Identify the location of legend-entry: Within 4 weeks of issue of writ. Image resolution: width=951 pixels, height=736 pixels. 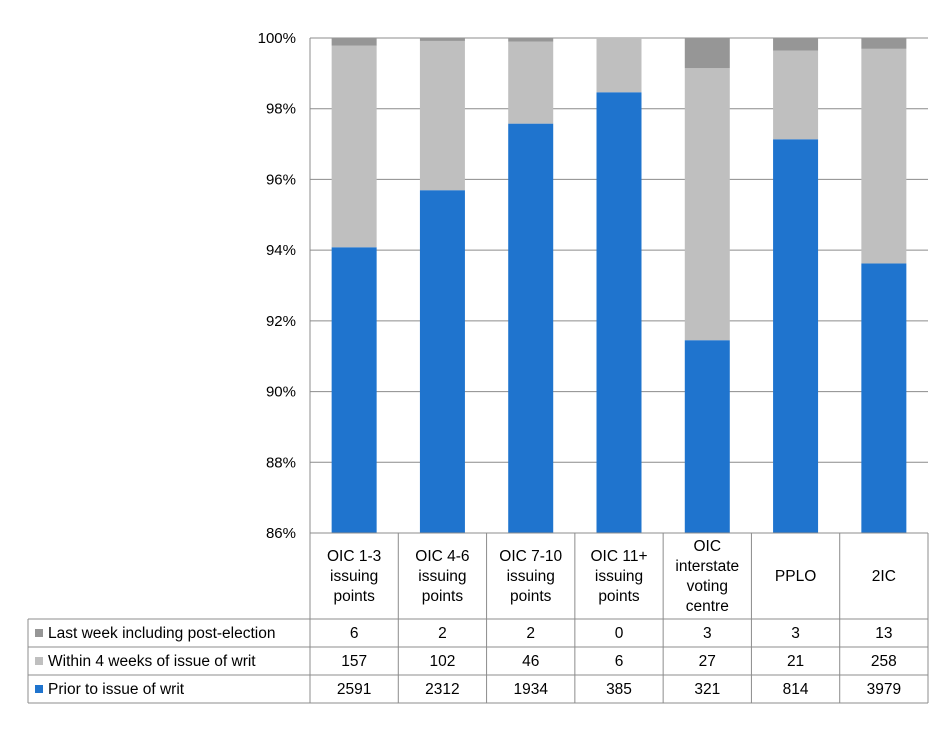
(152, 661).